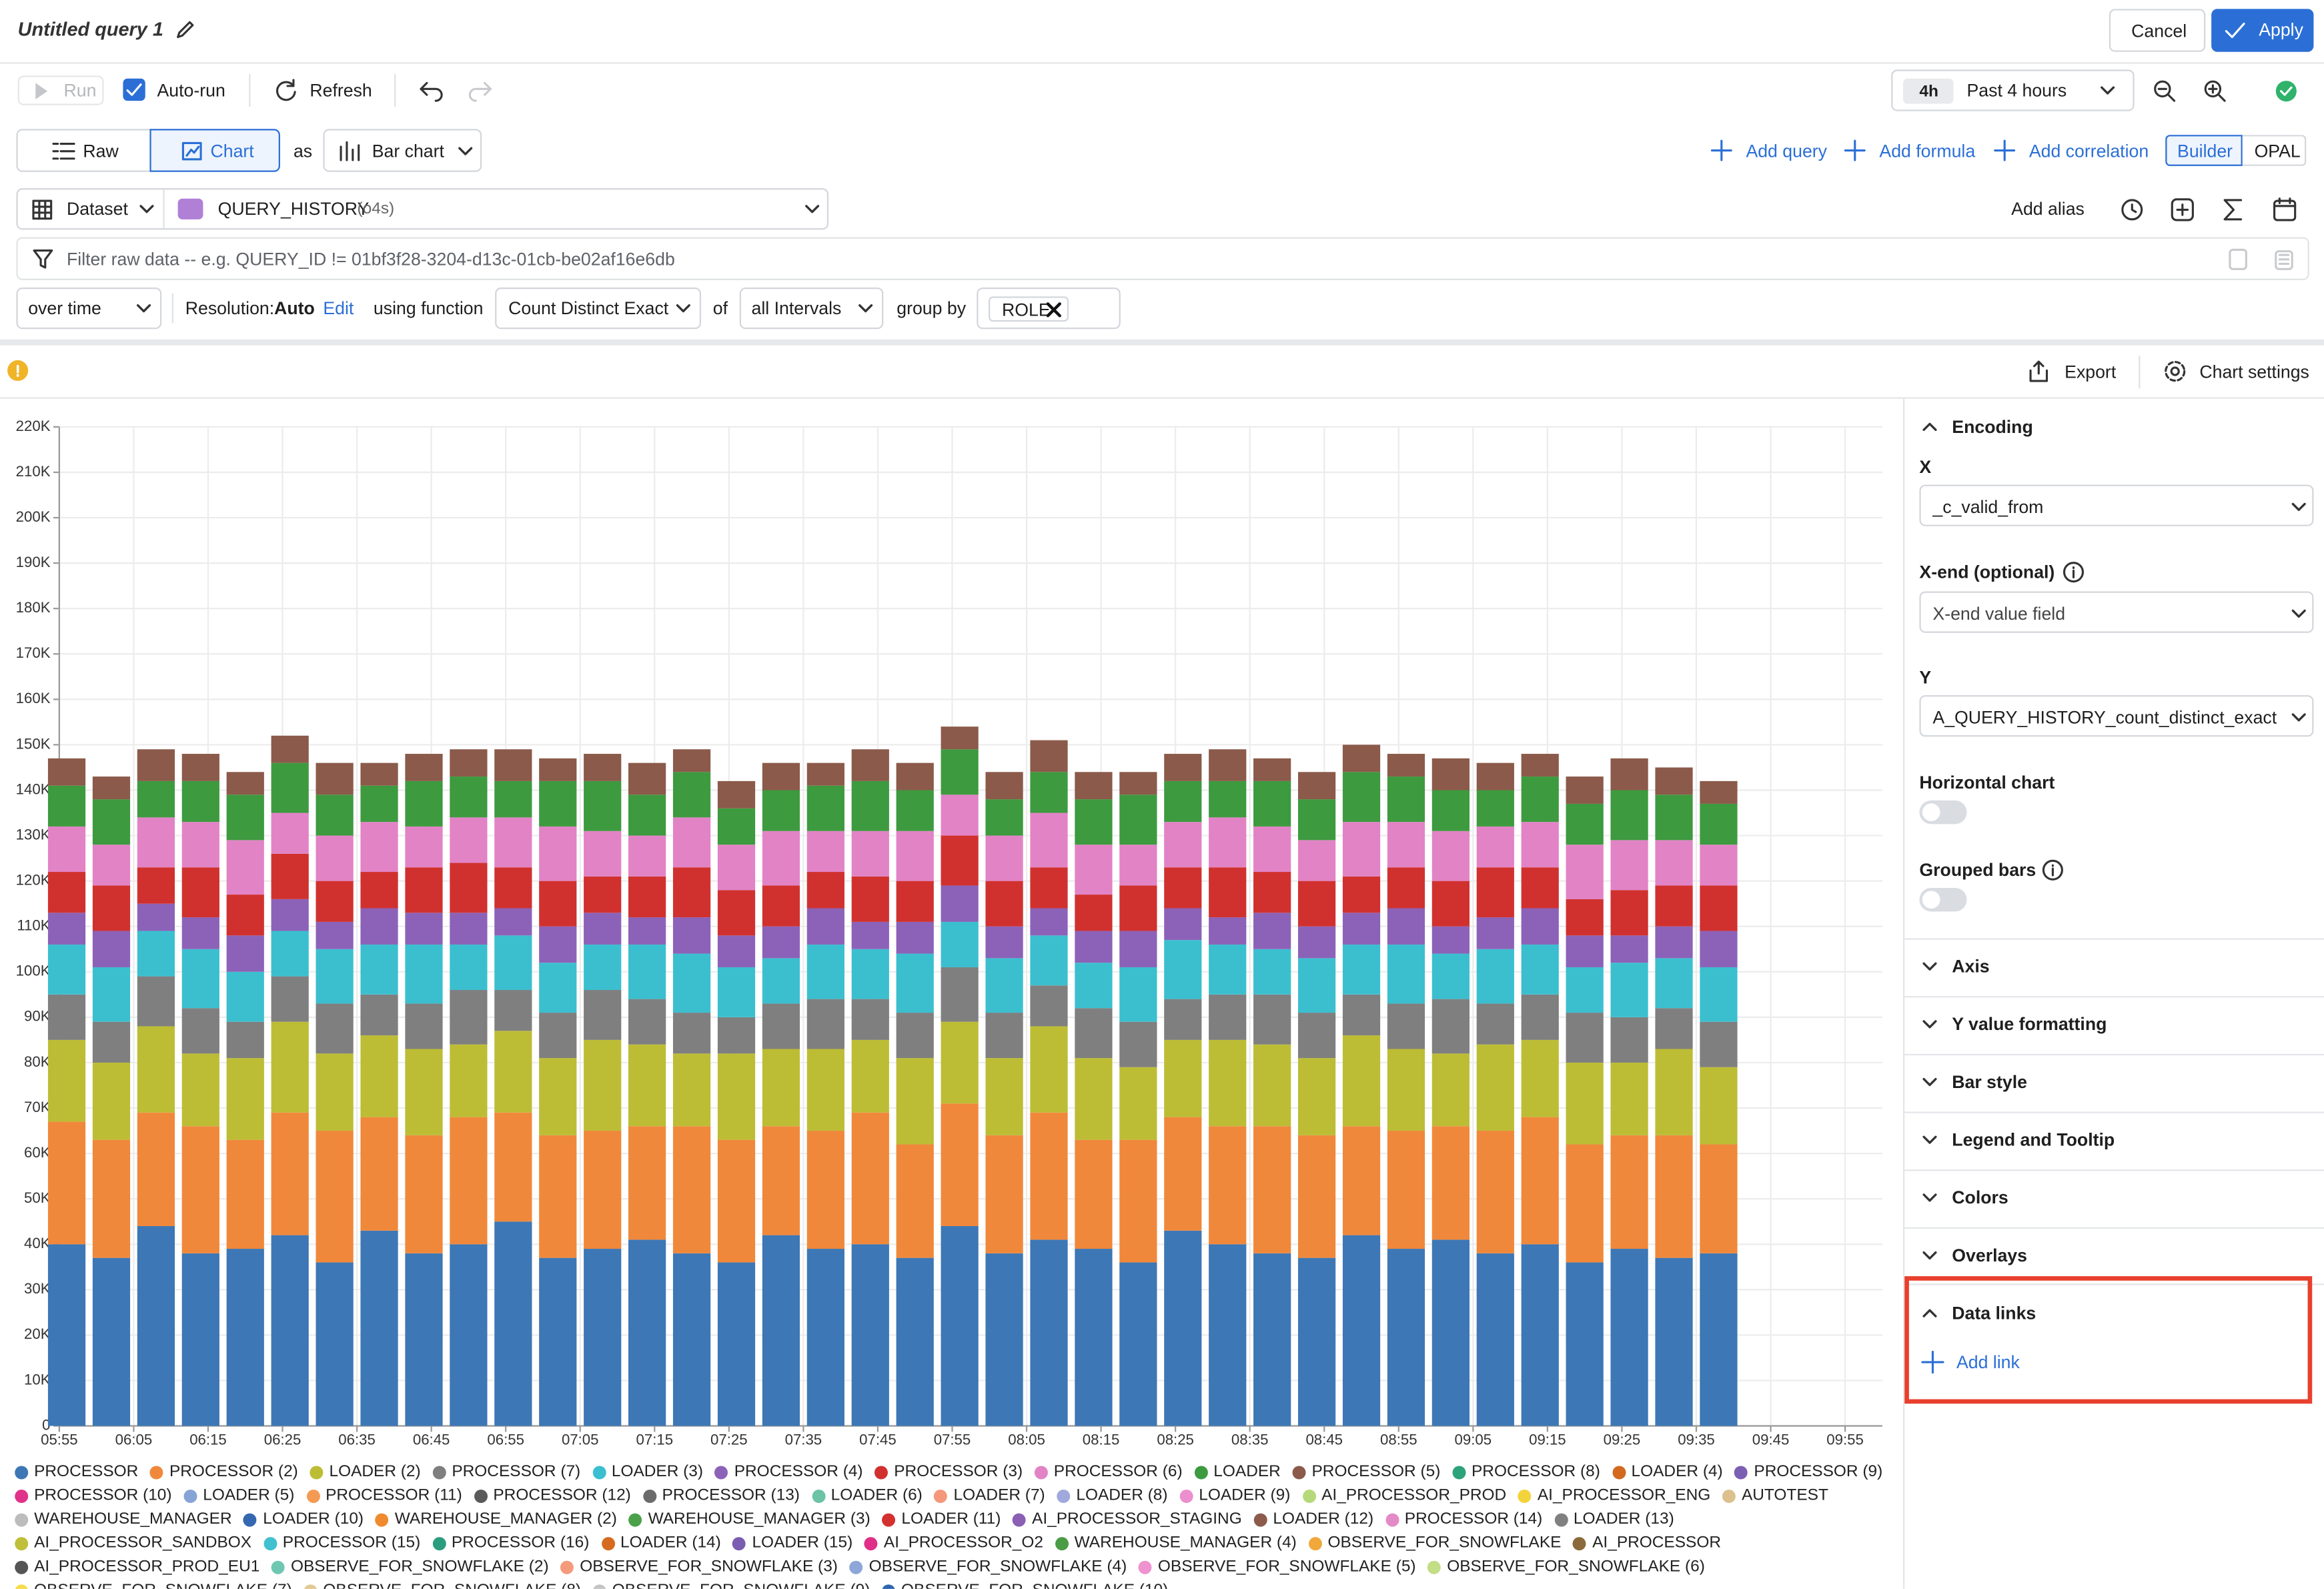  I want to click on raw-tab: Raw, so click(83, 150).